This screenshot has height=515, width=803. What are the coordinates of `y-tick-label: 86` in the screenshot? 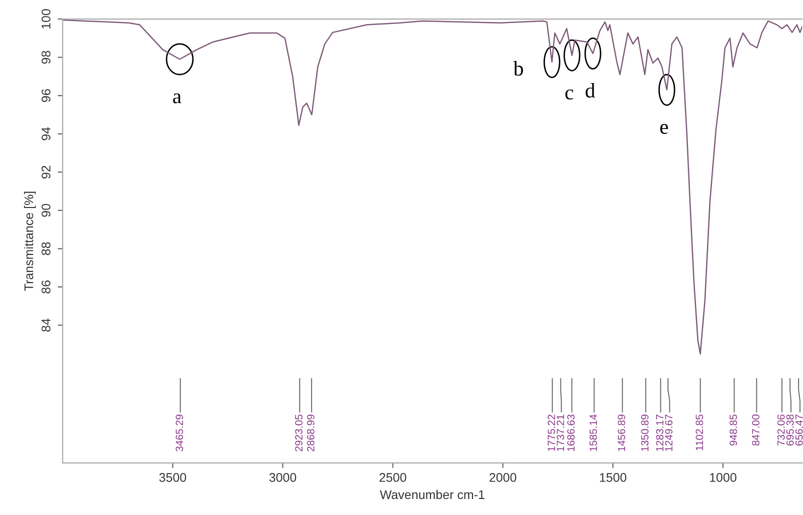 It's located at (46, 287).